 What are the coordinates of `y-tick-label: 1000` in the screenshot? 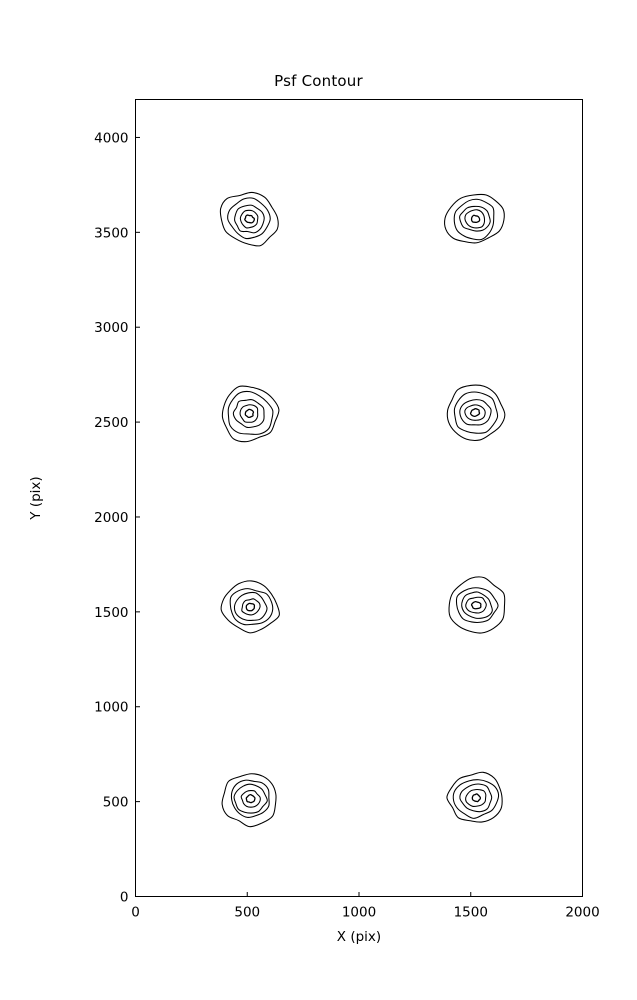 It's located at (111, 708).